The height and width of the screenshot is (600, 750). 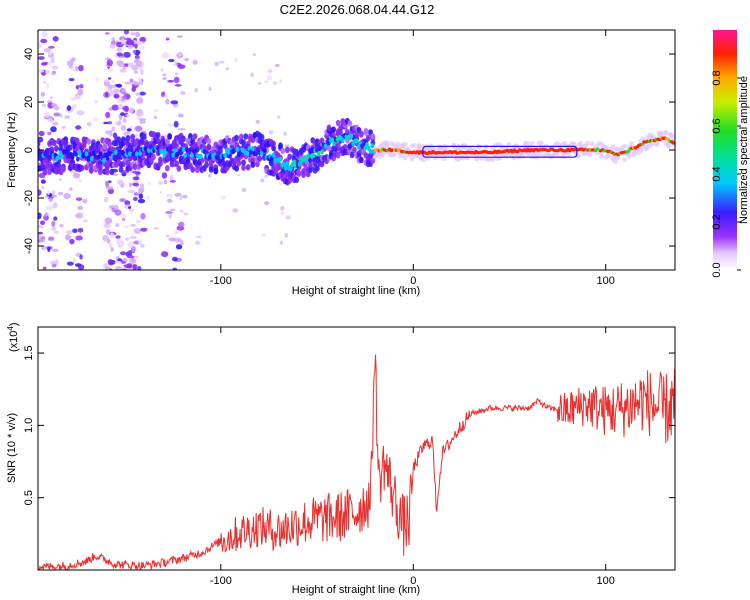 I want to click on colorbar-ticks: 0.0 0.2 0.4 0.6 0.8, so click(x=726, y=174).